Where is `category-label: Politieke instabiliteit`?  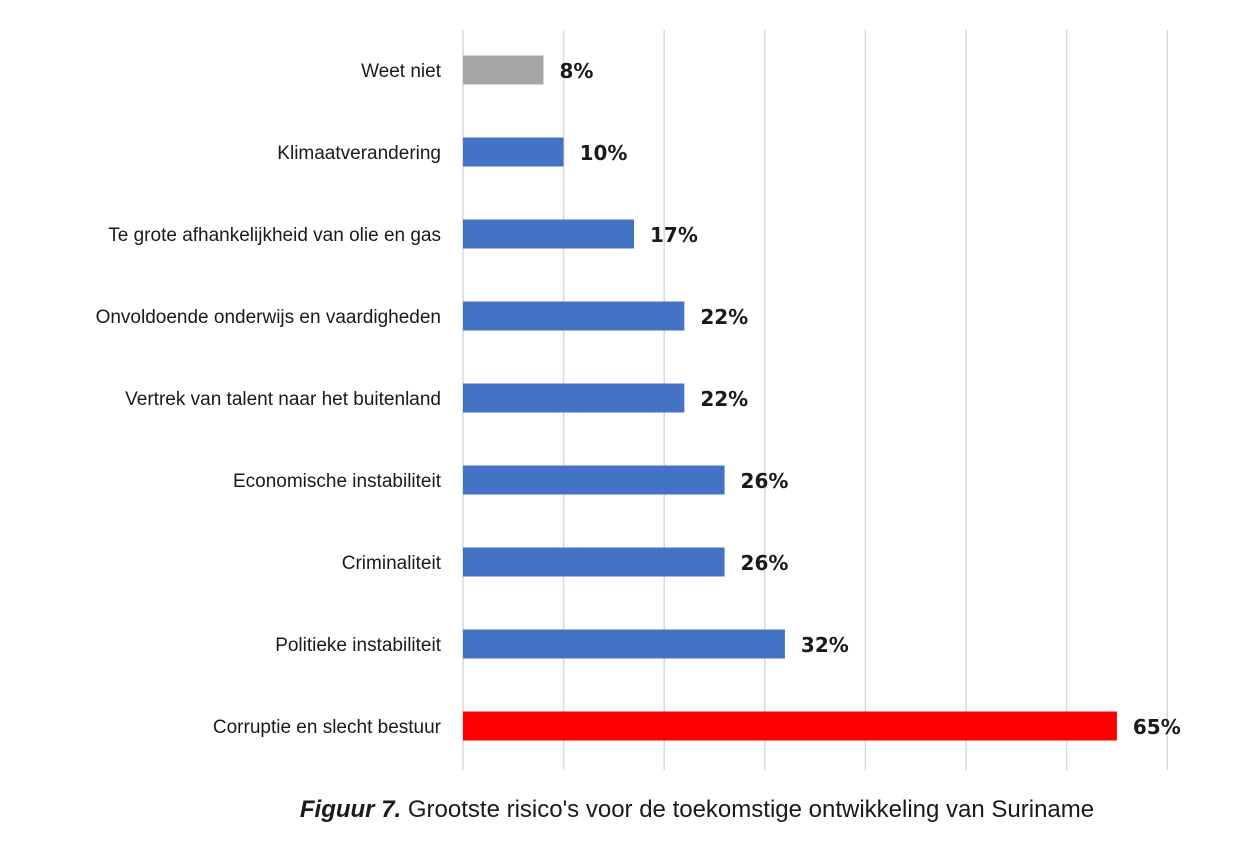 category-label: Politieke instabiliteit is located at coordinates (358, 645).